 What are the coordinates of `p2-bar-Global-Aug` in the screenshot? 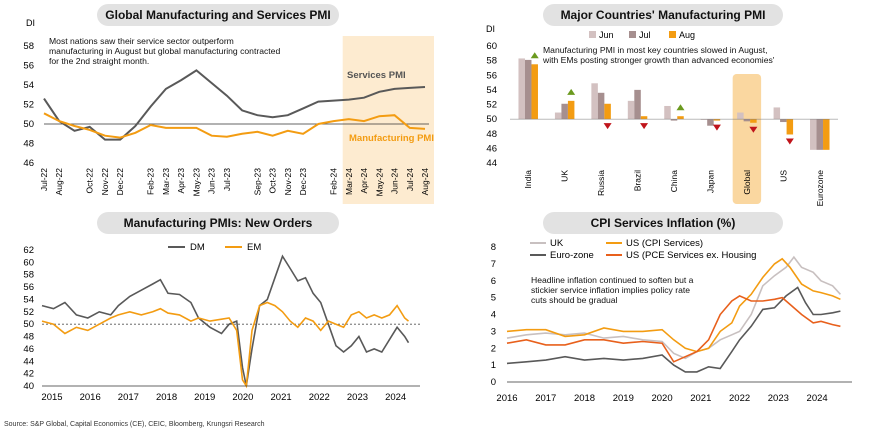 It's located at (753, 121).